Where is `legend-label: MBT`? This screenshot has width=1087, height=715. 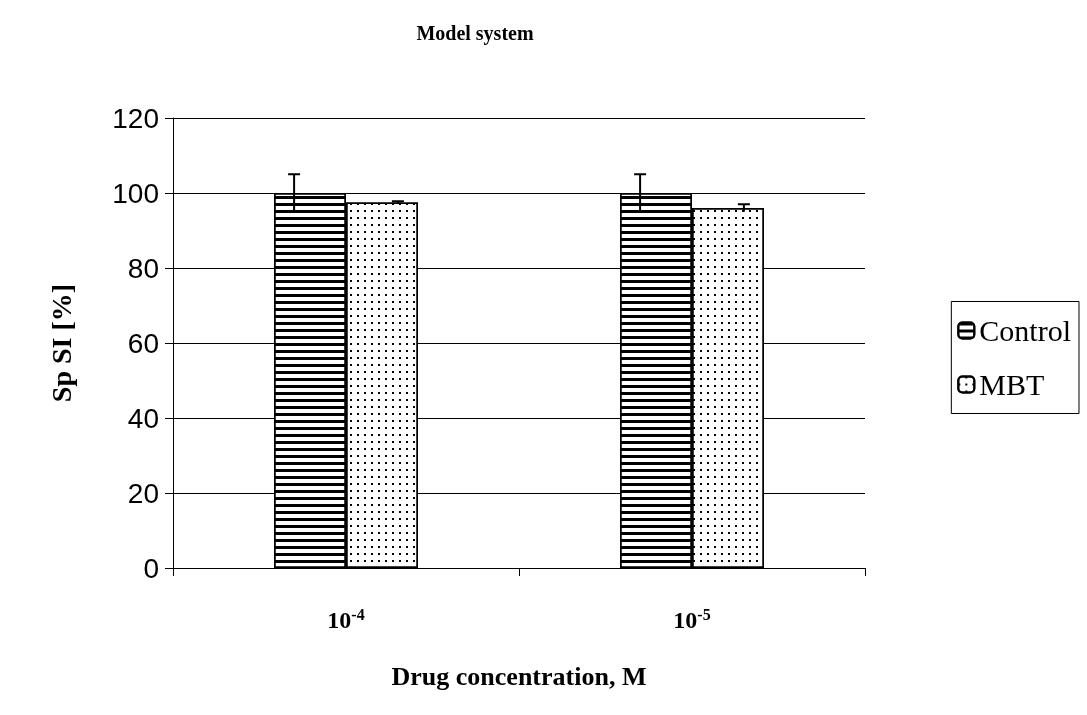 legend-label: MBT is located at coordinates (1012, 384).